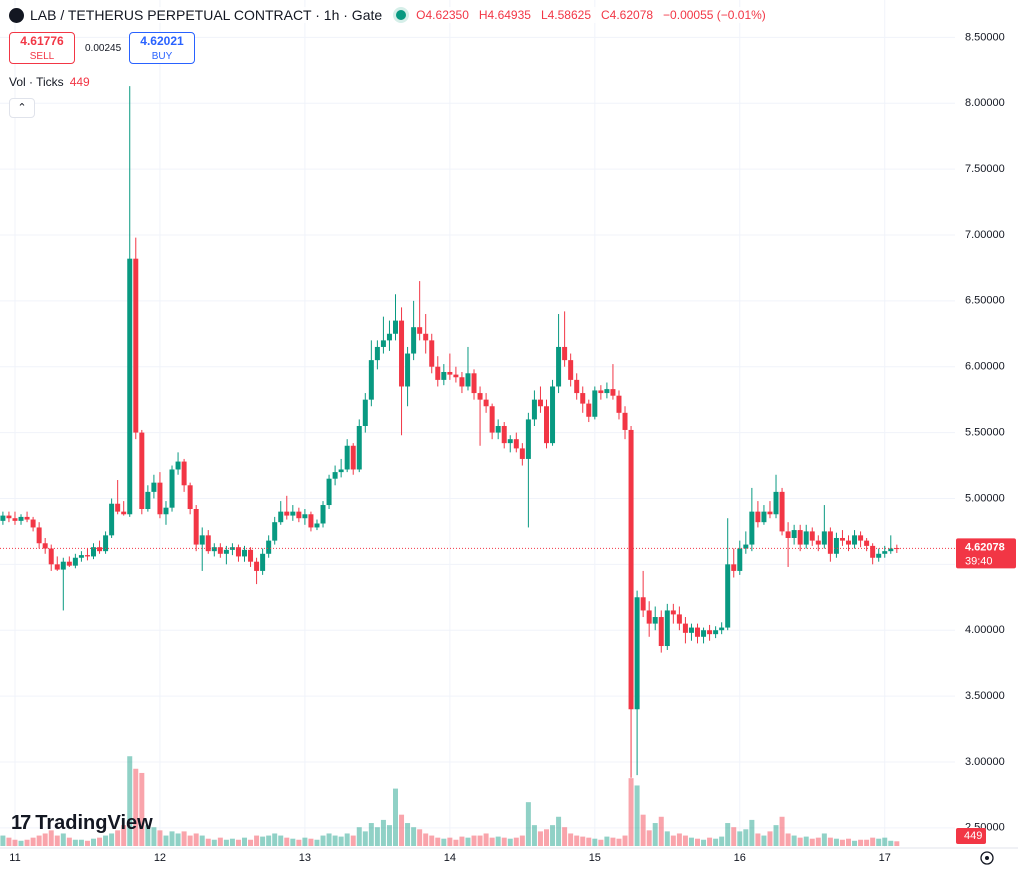 The height and width of the screenshot is (872, 1018). What do you see at coordinates (160, 858) in the screenshot?
I see `x-tick-label: 12` at bounding box center [160, 858].